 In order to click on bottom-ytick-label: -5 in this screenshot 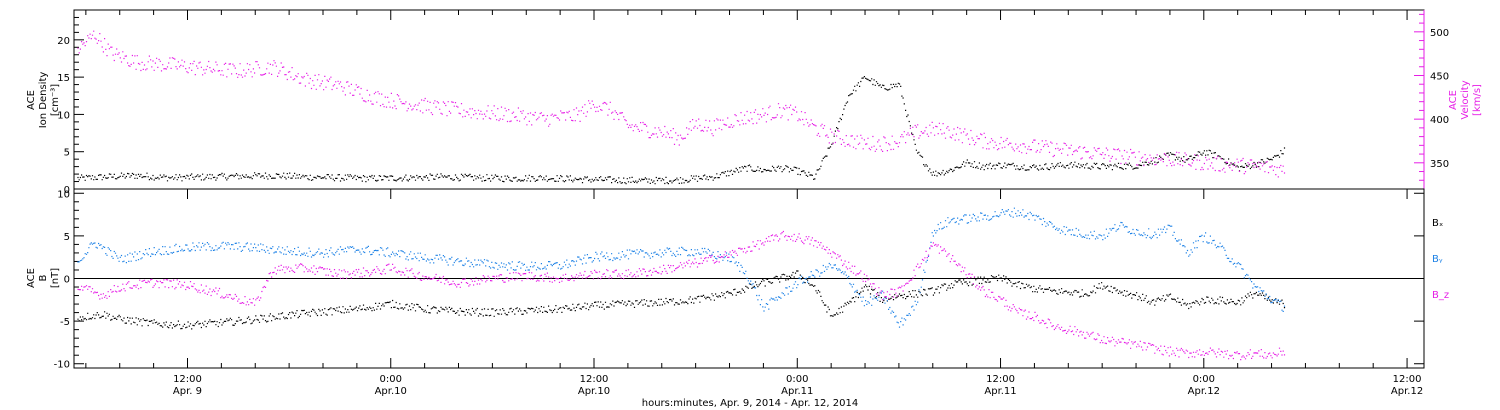, I will do `click(65, 322)`.